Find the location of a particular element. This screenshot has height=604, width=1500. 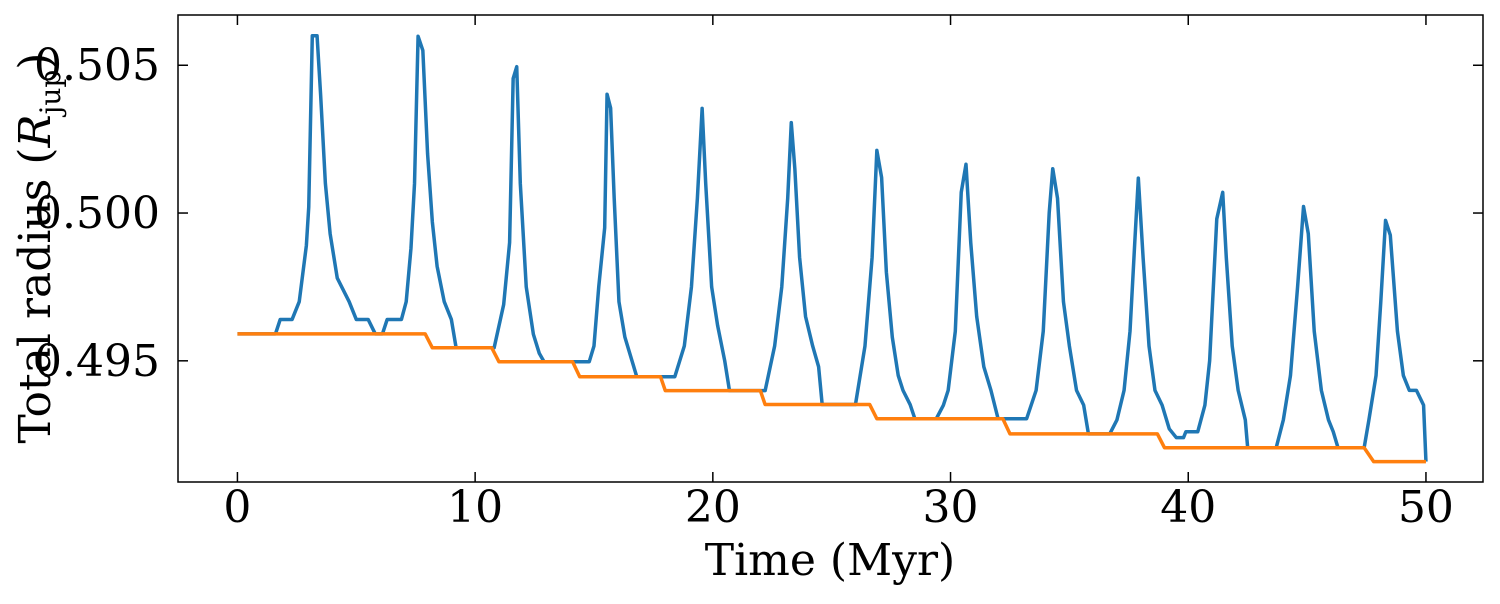

y-label-text: Total radius ( is located at coordinates (35, 295).